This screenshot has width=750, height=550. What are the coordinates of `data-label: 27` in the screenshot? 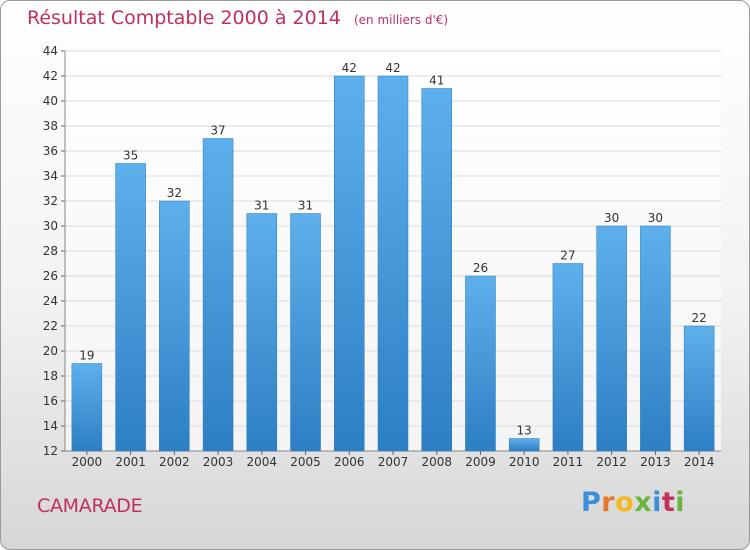 It's located at (567, 256).